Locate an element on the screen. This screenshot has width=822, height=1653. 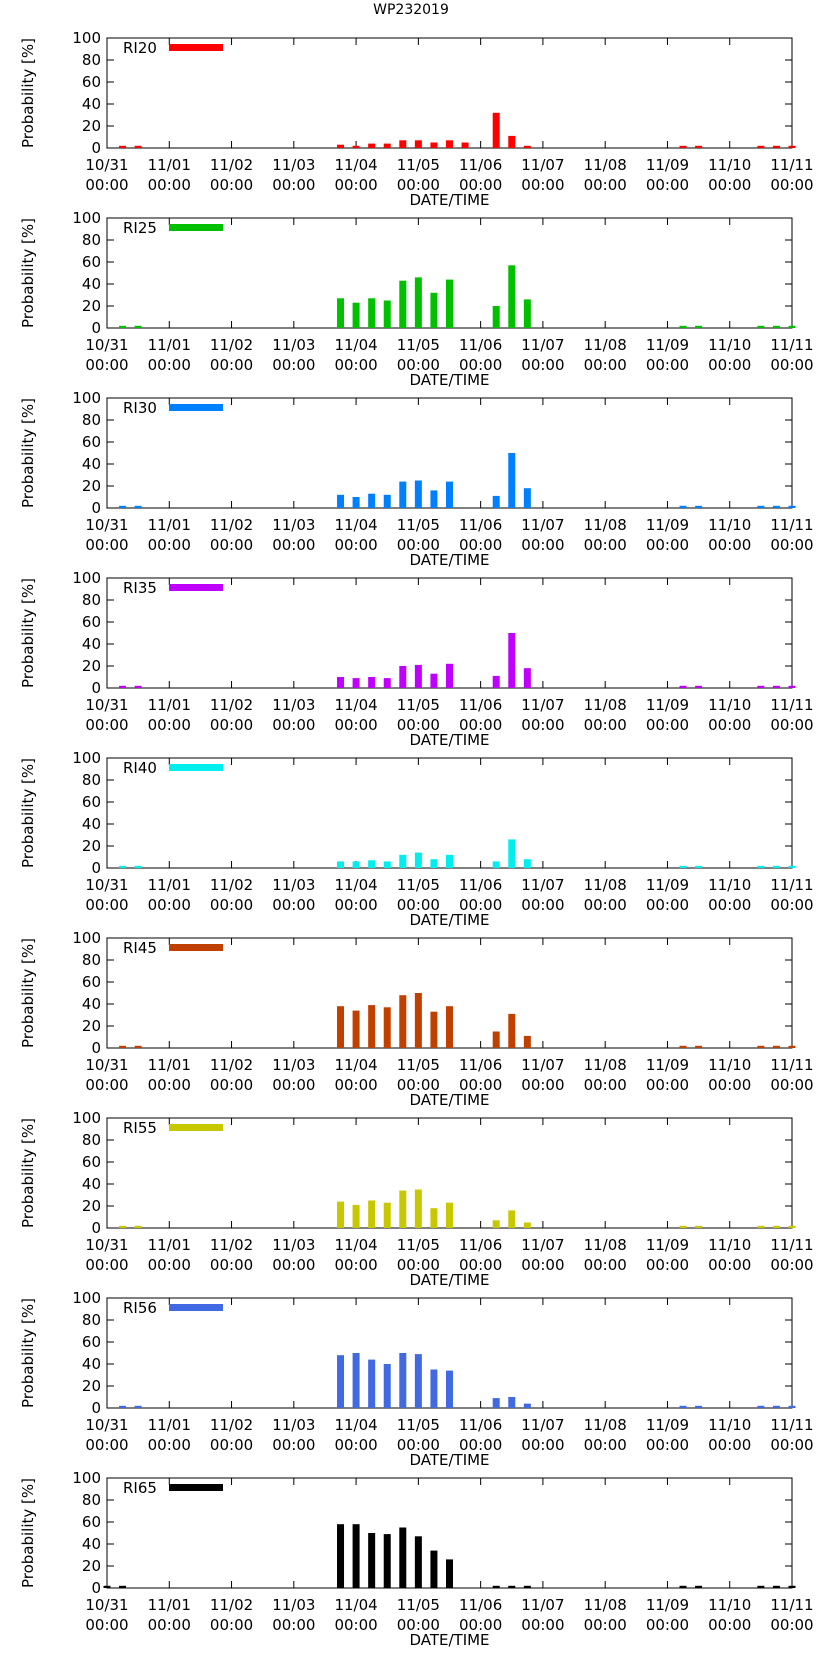
y-tick-label: 20 is located at coordinates (91, 486).